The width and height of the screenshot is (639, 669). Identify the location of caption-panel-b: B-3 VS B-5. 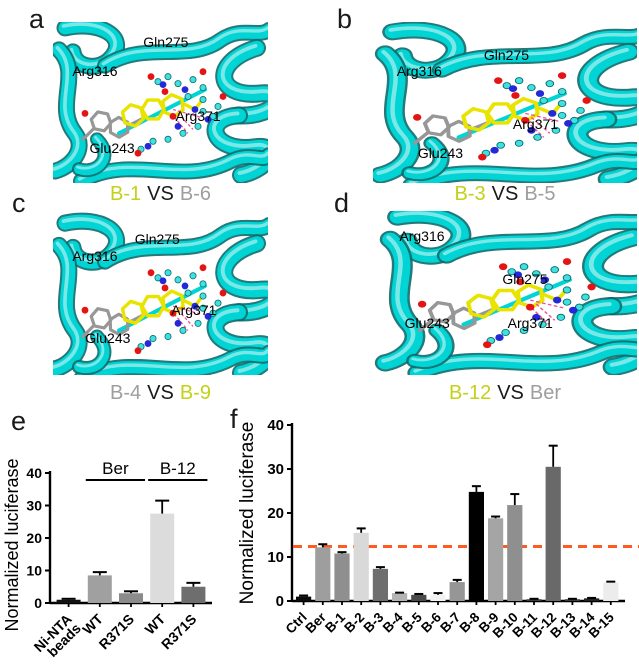
(505, 194).